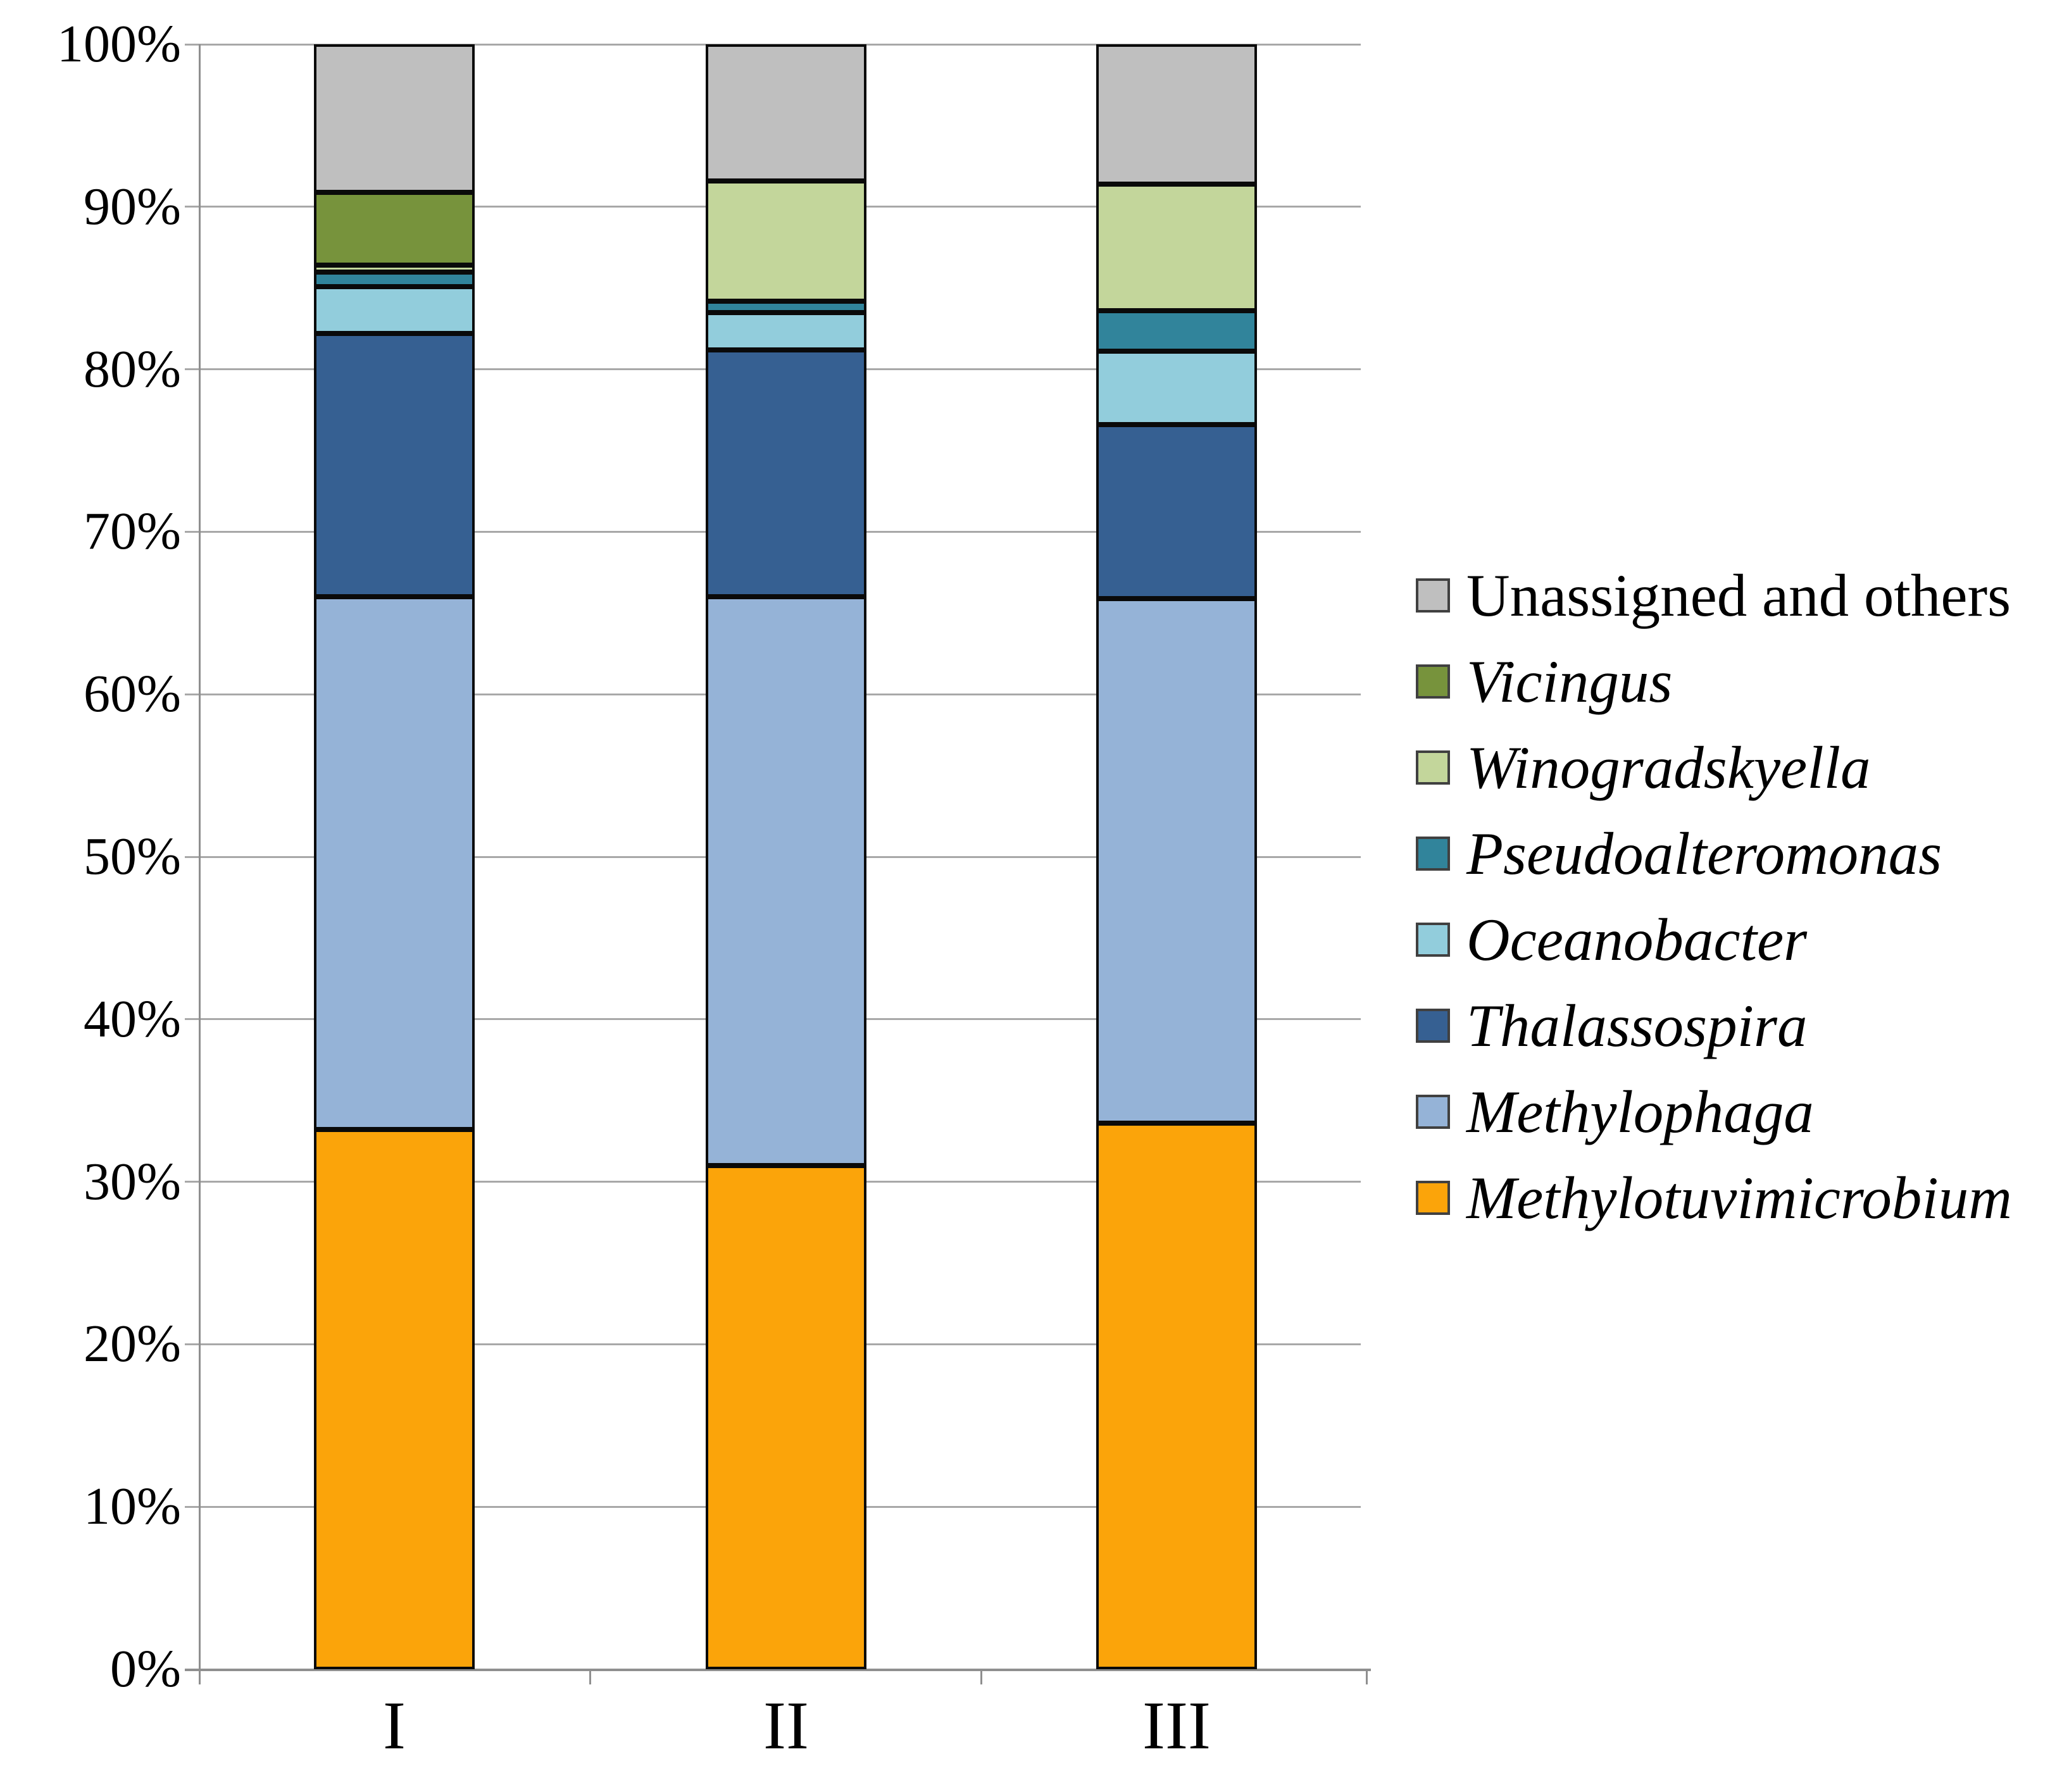 This screenshot has height=1792, width=2050. I want to click on bar-II-segment-unassigned-and-others, so click(786, 112).